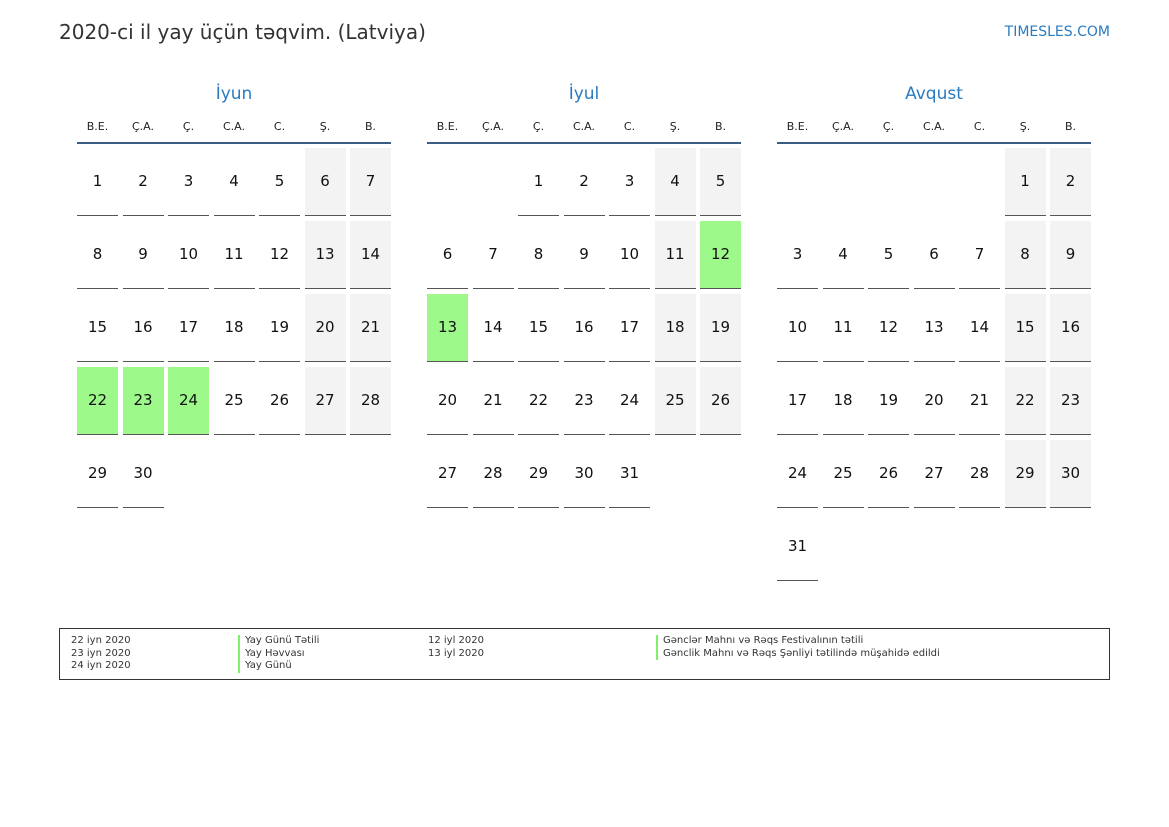 The height and width of the screenshot is (827, 1169). I want to click on legend-date: 13 iyl 2020, so click(456, 653).